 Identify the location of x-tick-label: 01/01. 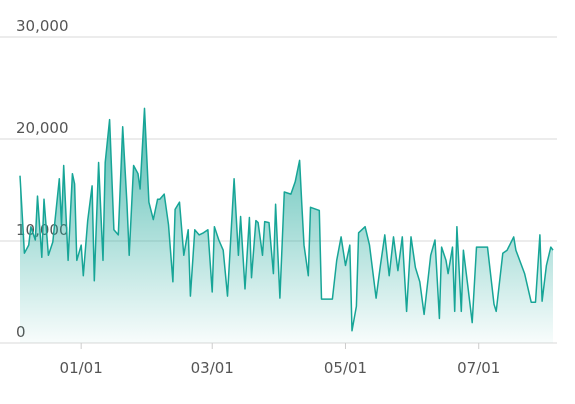
(81, 368).